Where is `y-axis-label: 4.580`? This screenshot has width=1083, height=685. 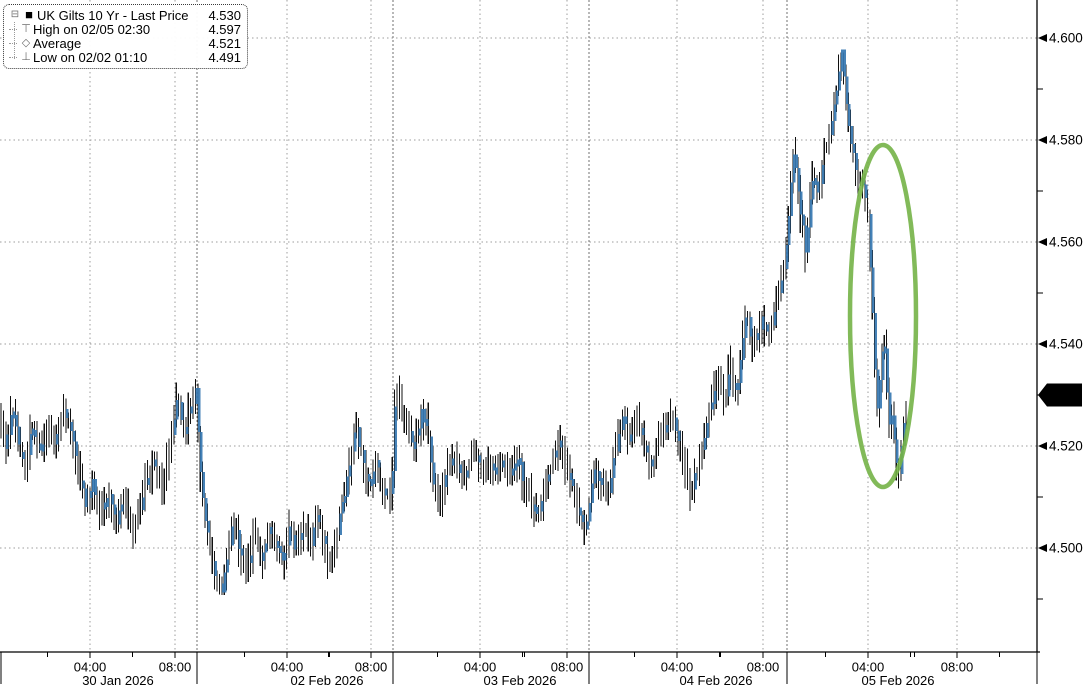 y-axis-label: 4.580 is located at coordinates (1066, 140).